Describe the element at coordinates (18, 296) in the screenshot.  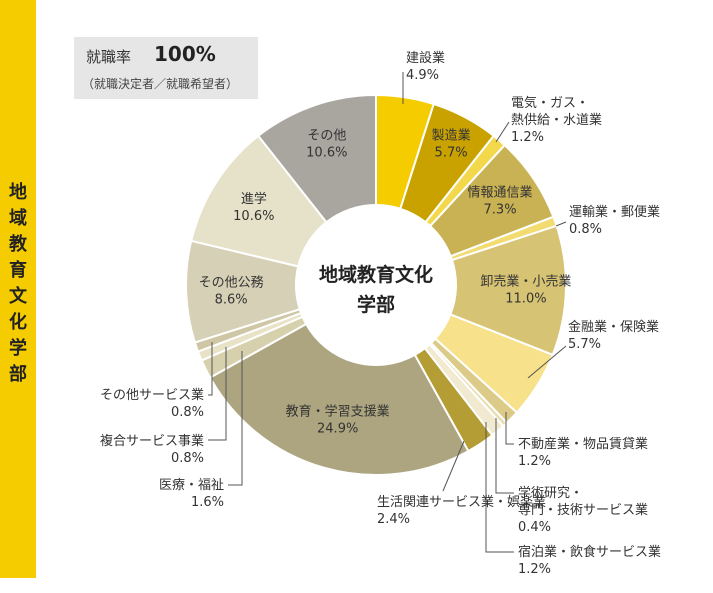
I see `department-title-char: 文` at that location.